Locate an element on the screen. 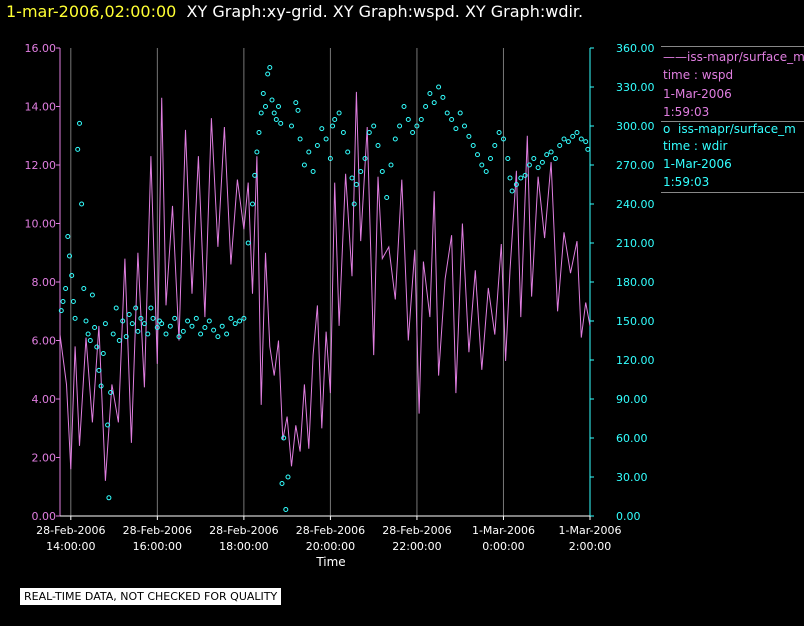 The height and width of the screenshot is (626, 804). legend-divider is located at coordinates (732, 46).